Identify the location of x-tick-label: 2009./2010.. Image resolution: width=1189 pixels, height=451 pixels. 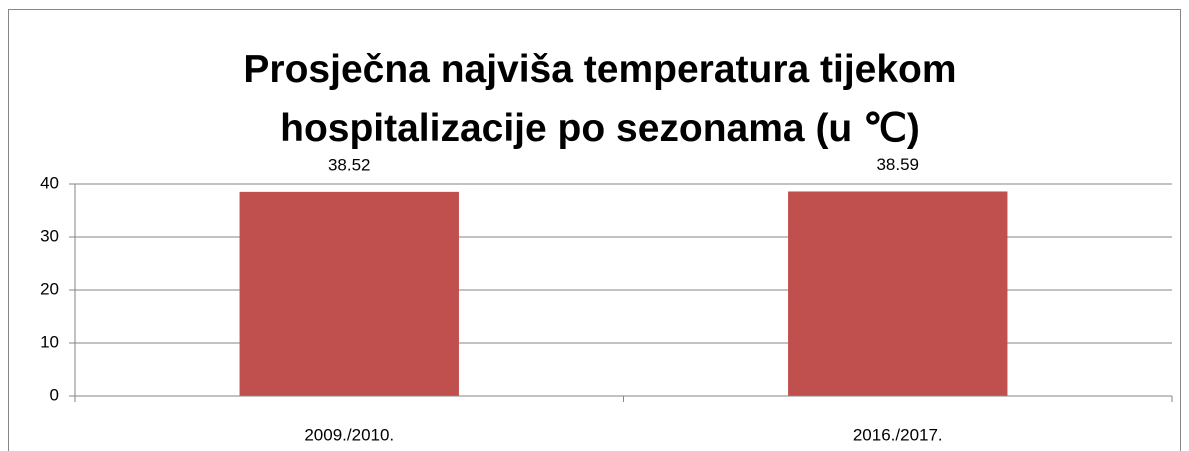
(349, 434).